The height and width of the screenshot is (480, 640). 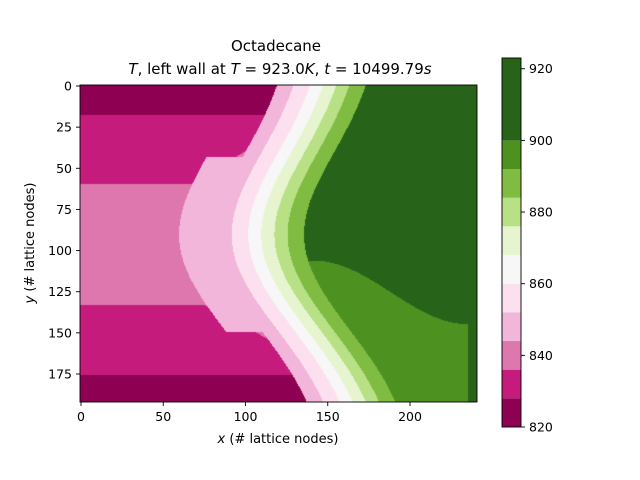 I want to click on y-tick-label: 0, so click(x=68, y=86).